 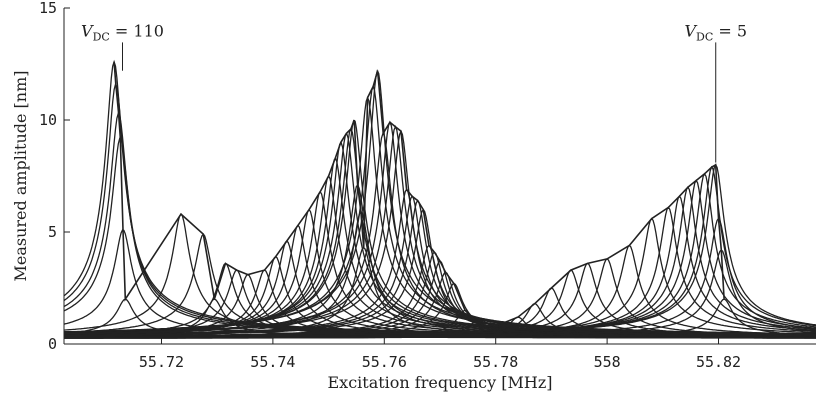 What do you see at coordinates (495, 362) in the screenshot?
I see `x-tick-label: 55.78` at bounding box center [495, 362].